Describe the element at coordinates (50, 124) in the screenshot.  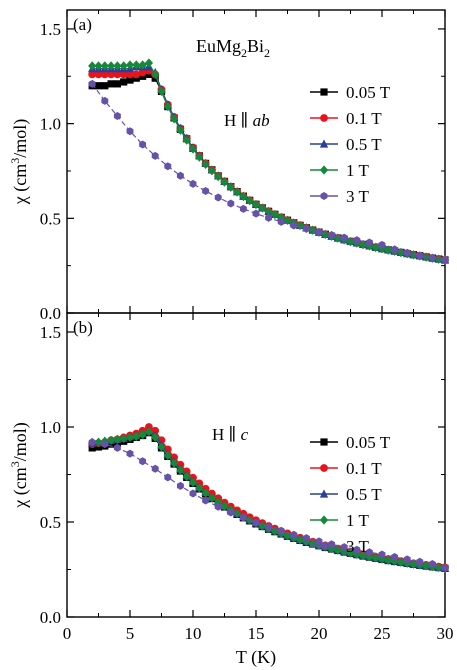
I see `y-tick-label: 1.0` at that location.